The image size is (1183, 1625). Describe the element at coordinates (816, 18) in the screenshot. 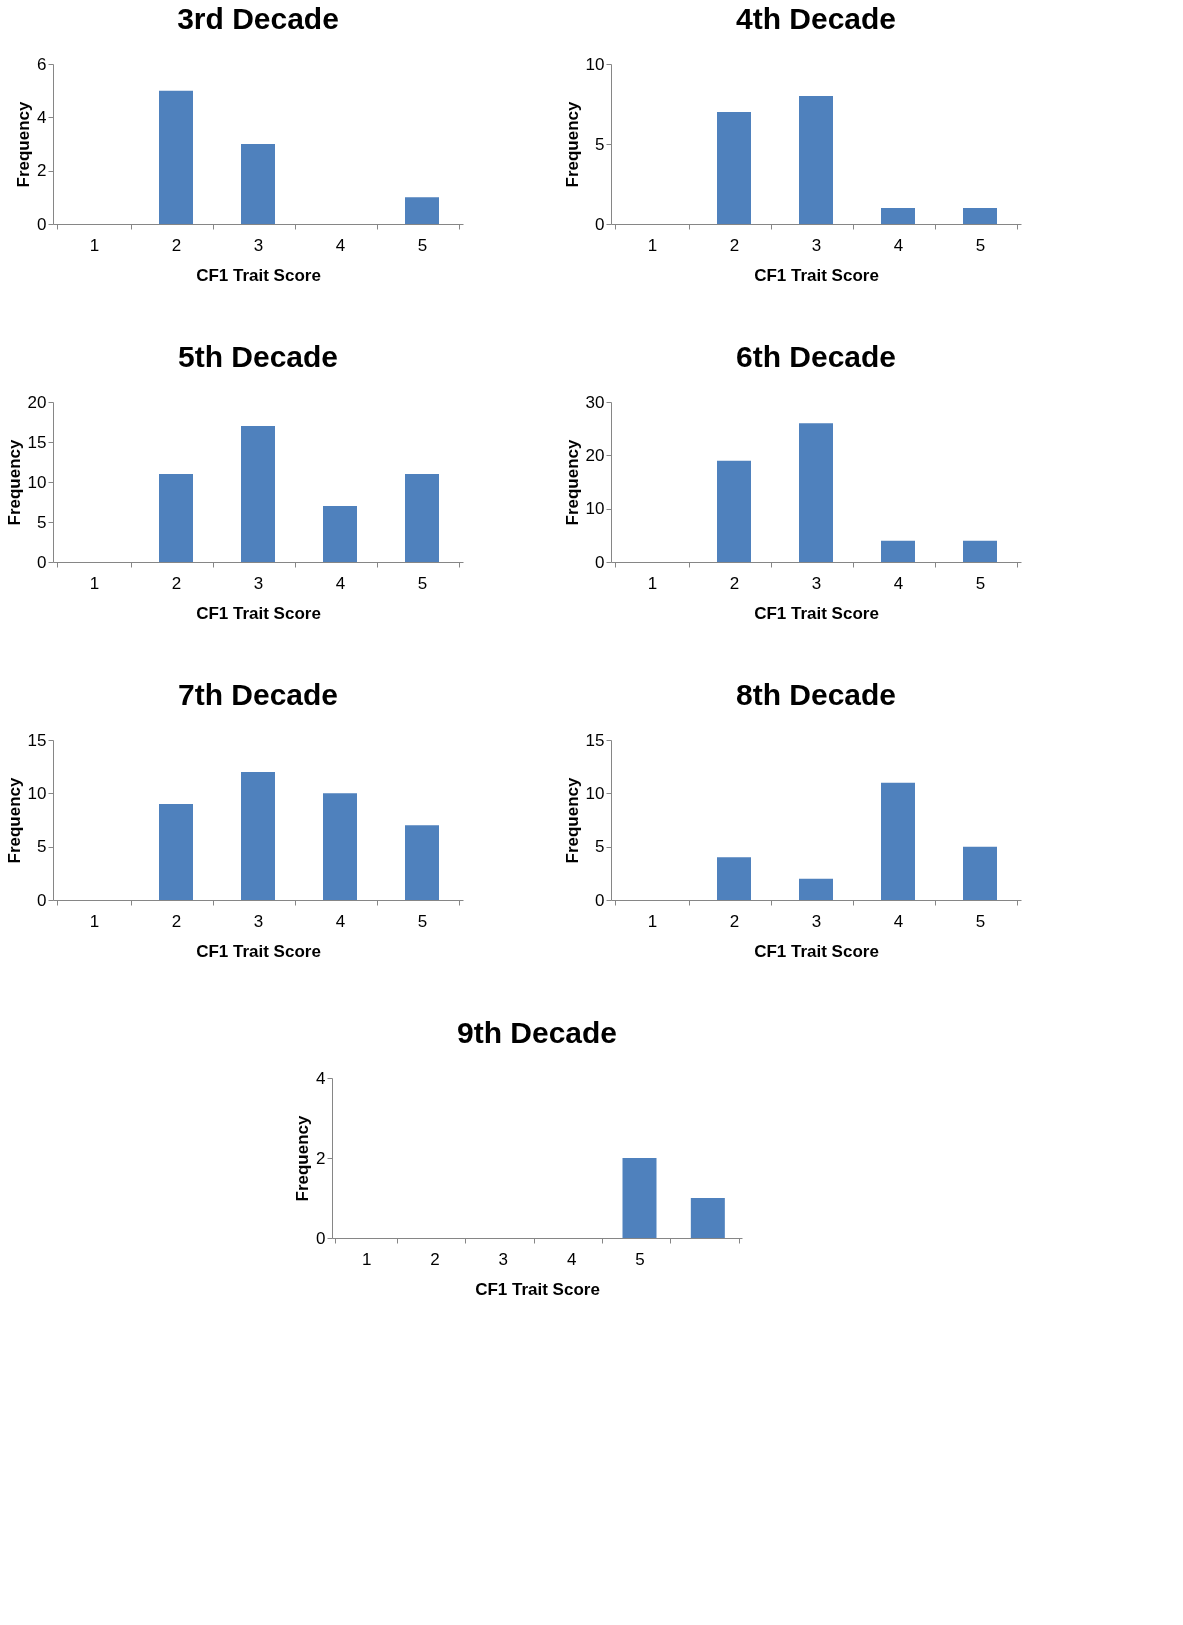

I see `chart-title: 4th Decade` at that location.